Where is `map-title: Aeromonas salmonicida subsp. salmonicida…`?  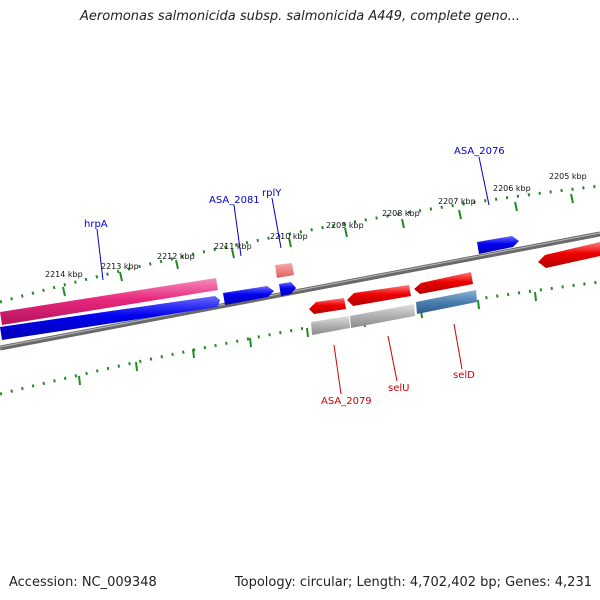
map-title: Aeromonas salmonicida subsp. salmonicida… is located at coordinates (300, 16).